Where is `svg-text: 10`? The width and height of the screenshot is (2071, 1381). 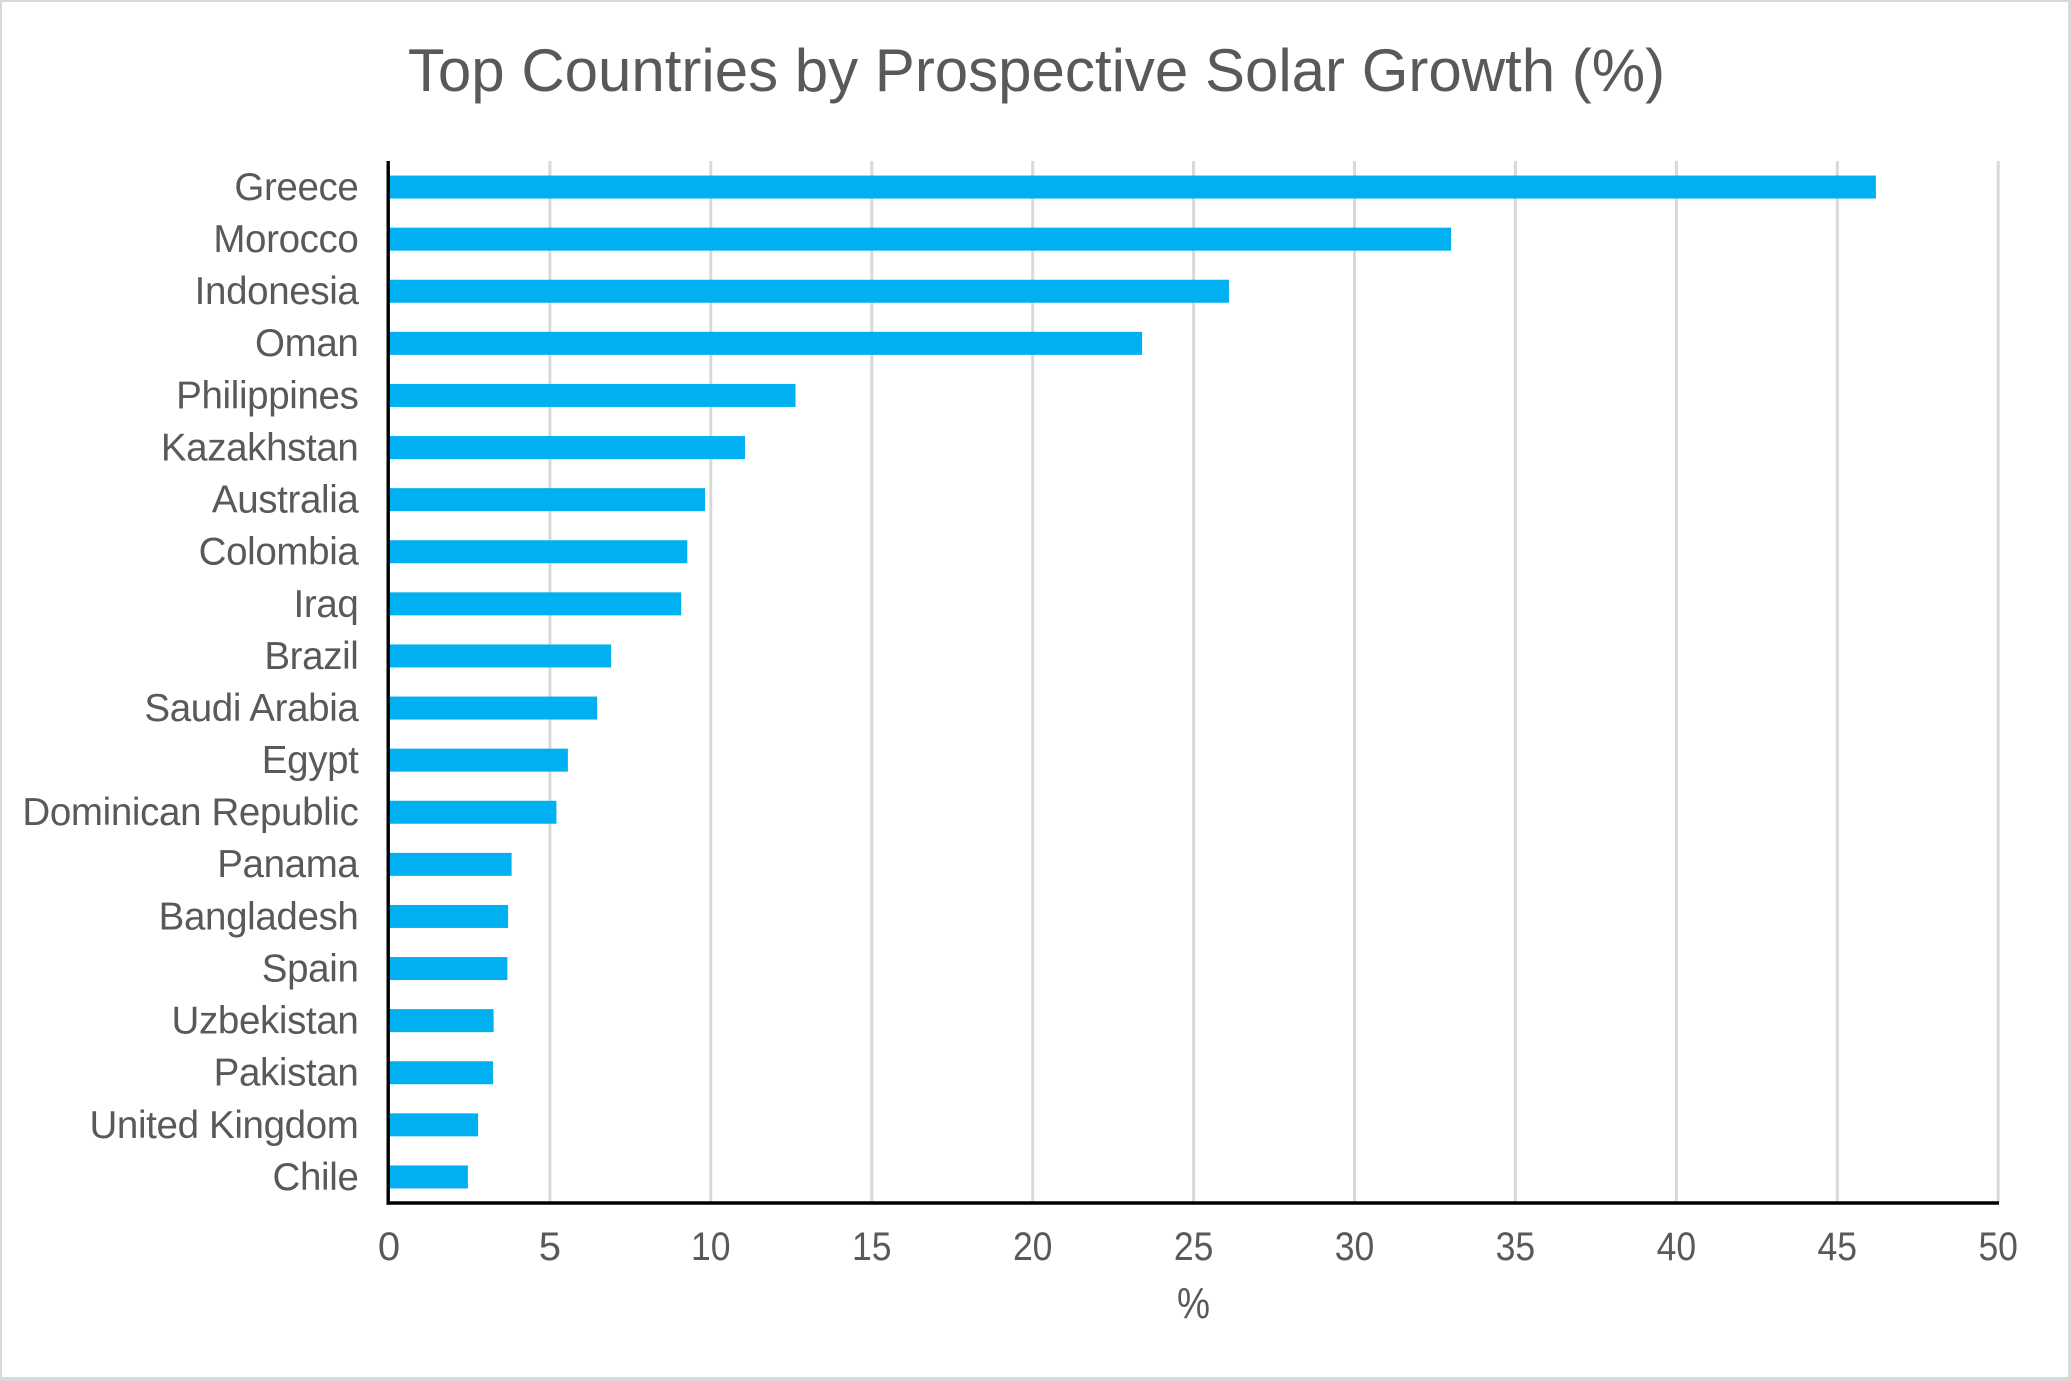 svg-text: 10 is located at coordinates (711, 1247).